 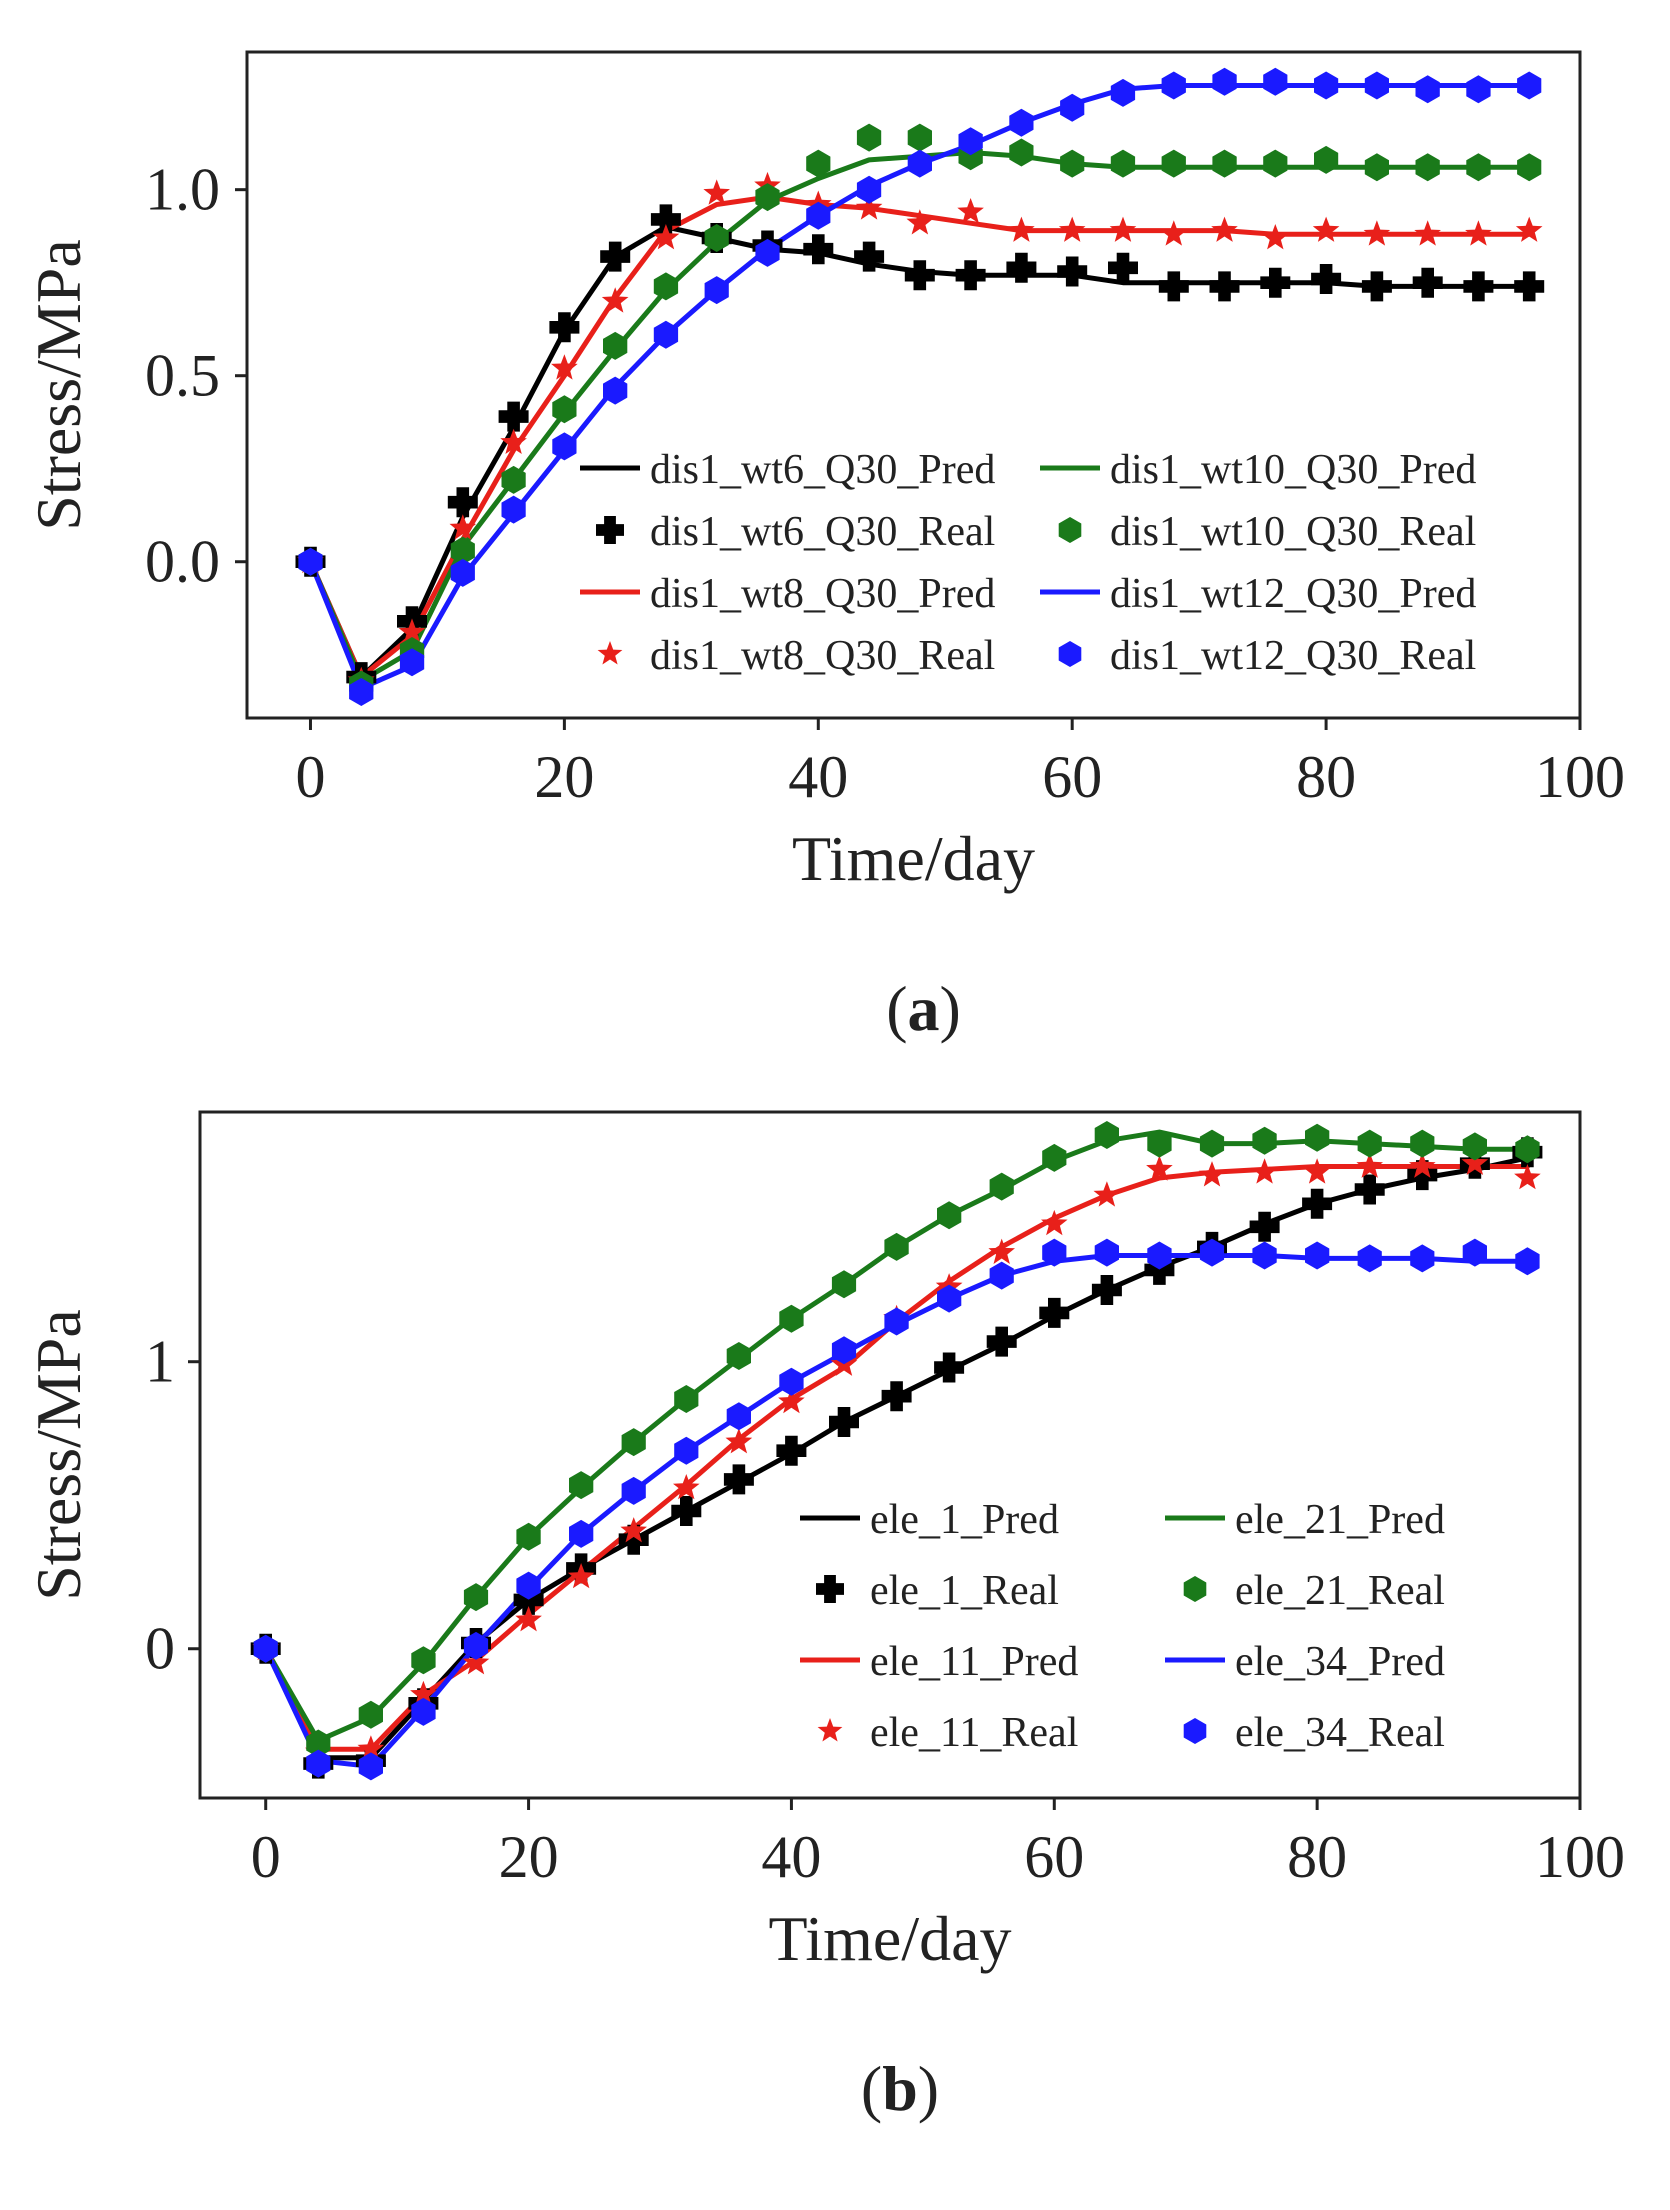 What do you see at coordinates (1293, 470) in the screenshot?
I see `legend-label: dis1_wt10_Q30_Pred` at bounding box center [1293, 470].